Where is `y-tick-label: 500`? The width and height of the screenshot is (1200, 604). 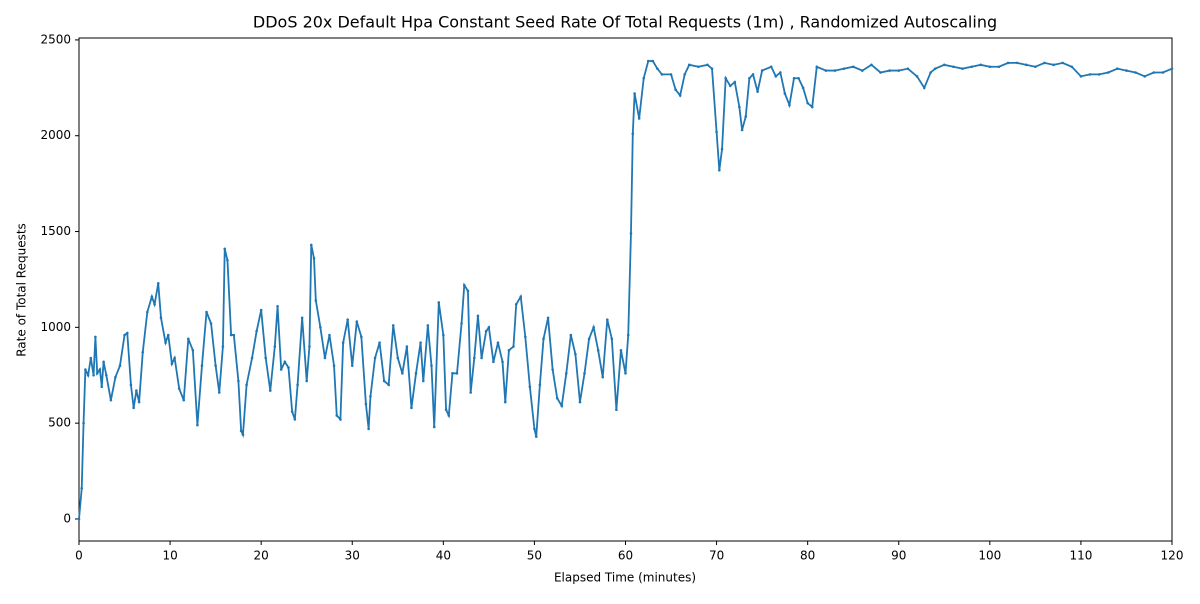 y-tick-label: 500 is located at coordinates (59, 423).